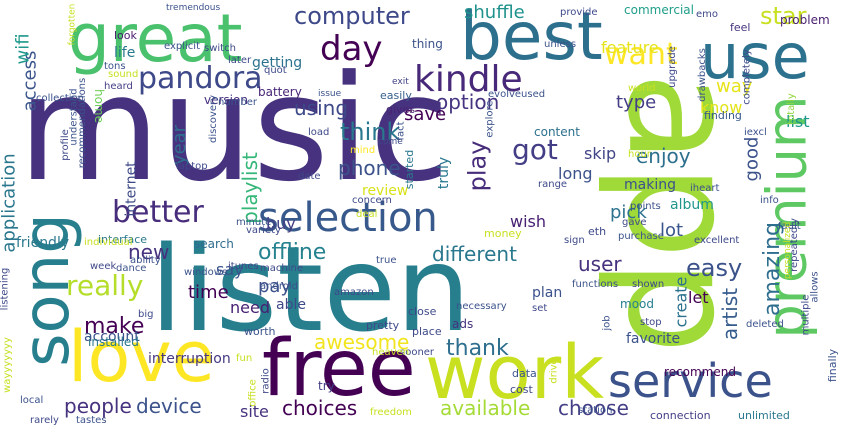 Image resolution: width=851 pixels, height=432 pixels. I want to click on word: later, so click(240, 60).